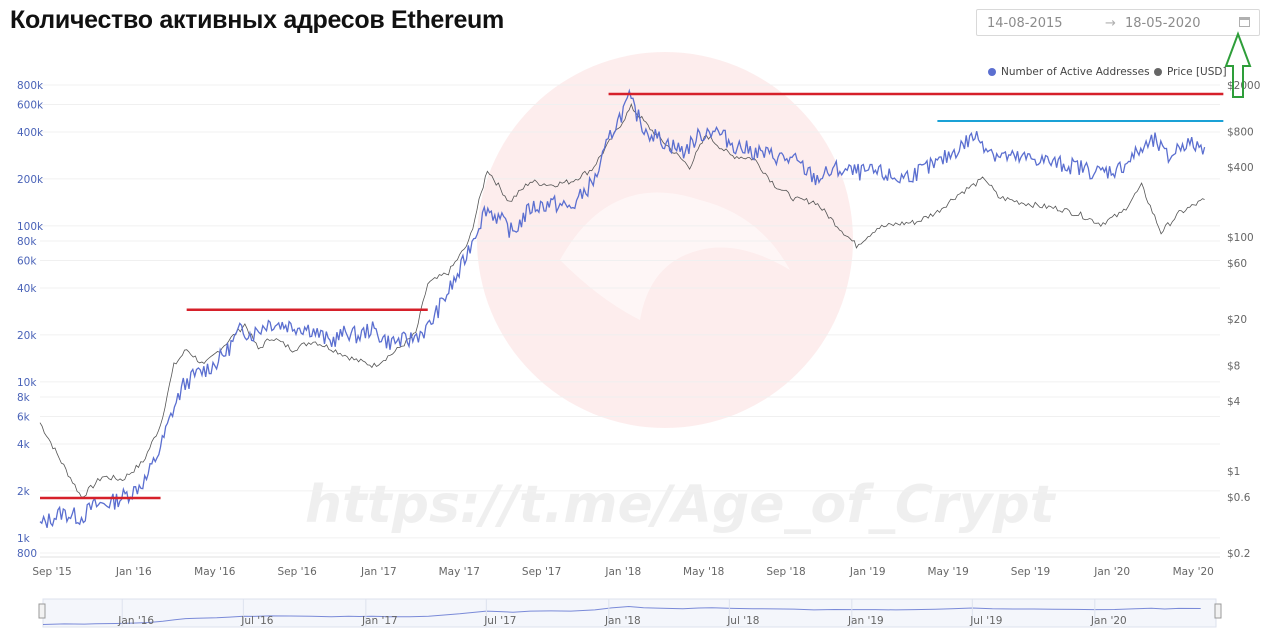 The image size is (1280, 637). I want to click on legend-dot-addresses, so click(992, 72).